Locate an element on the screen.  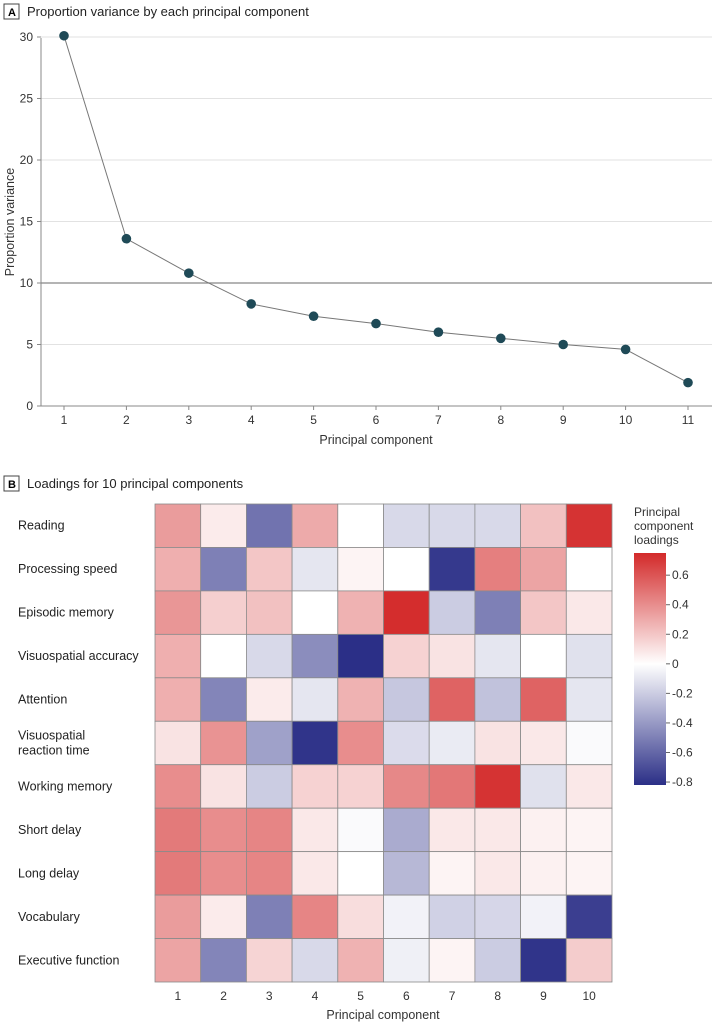
colorbar-tick-label: 0.4 is located at coordinates (680, 605).